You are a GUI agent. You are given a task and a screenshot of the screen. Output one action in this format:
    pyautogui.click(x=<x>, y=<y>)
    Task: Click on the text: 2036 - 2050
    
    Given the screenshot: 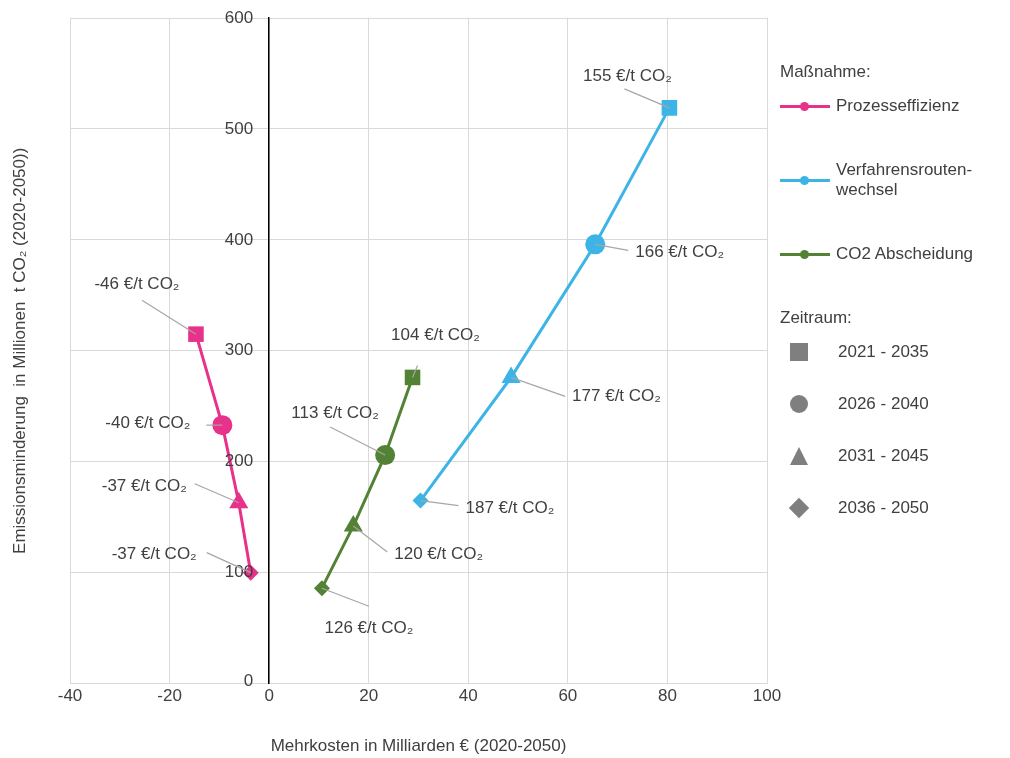 What is the action you would take?
    pyautogui.click(x=883, y=508)
    